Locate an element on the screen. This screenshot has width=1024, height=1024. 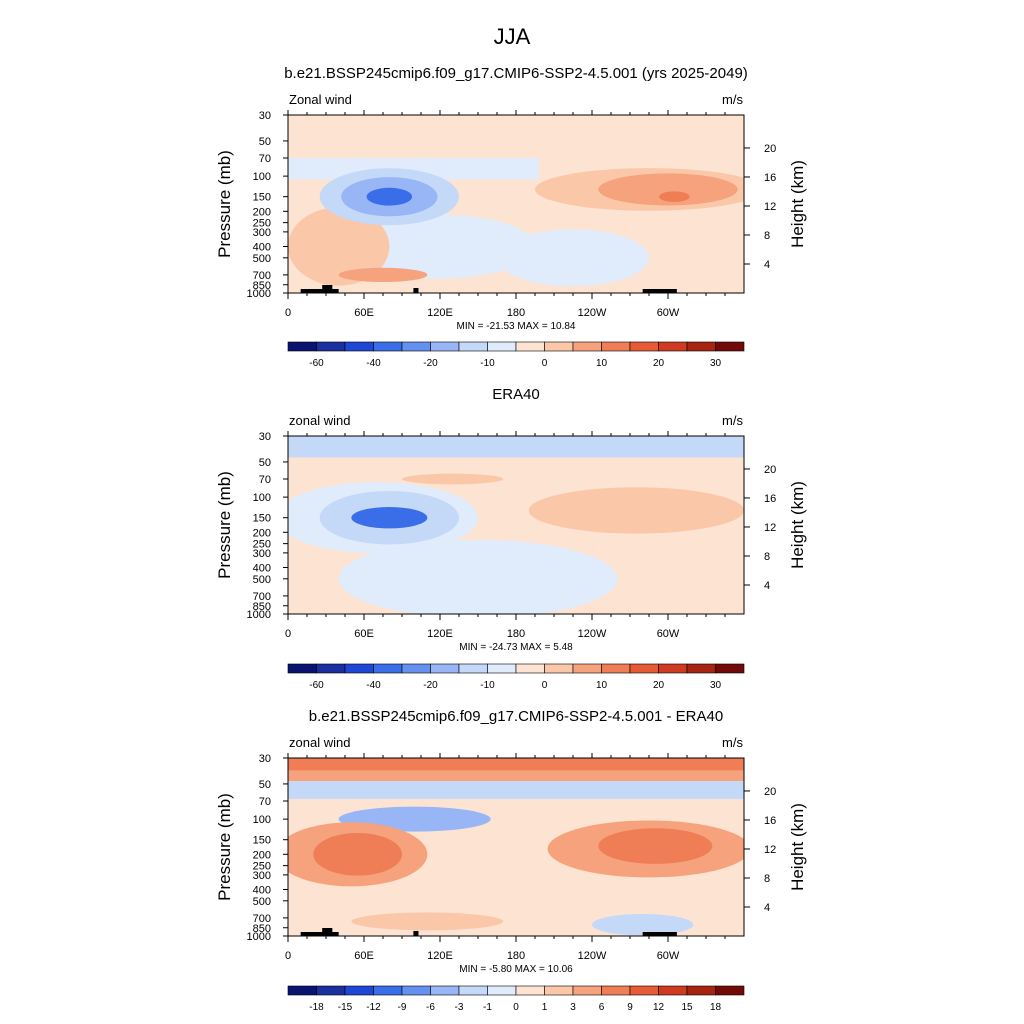
x-tick-label: 60E is located at coordinates (364, 634).